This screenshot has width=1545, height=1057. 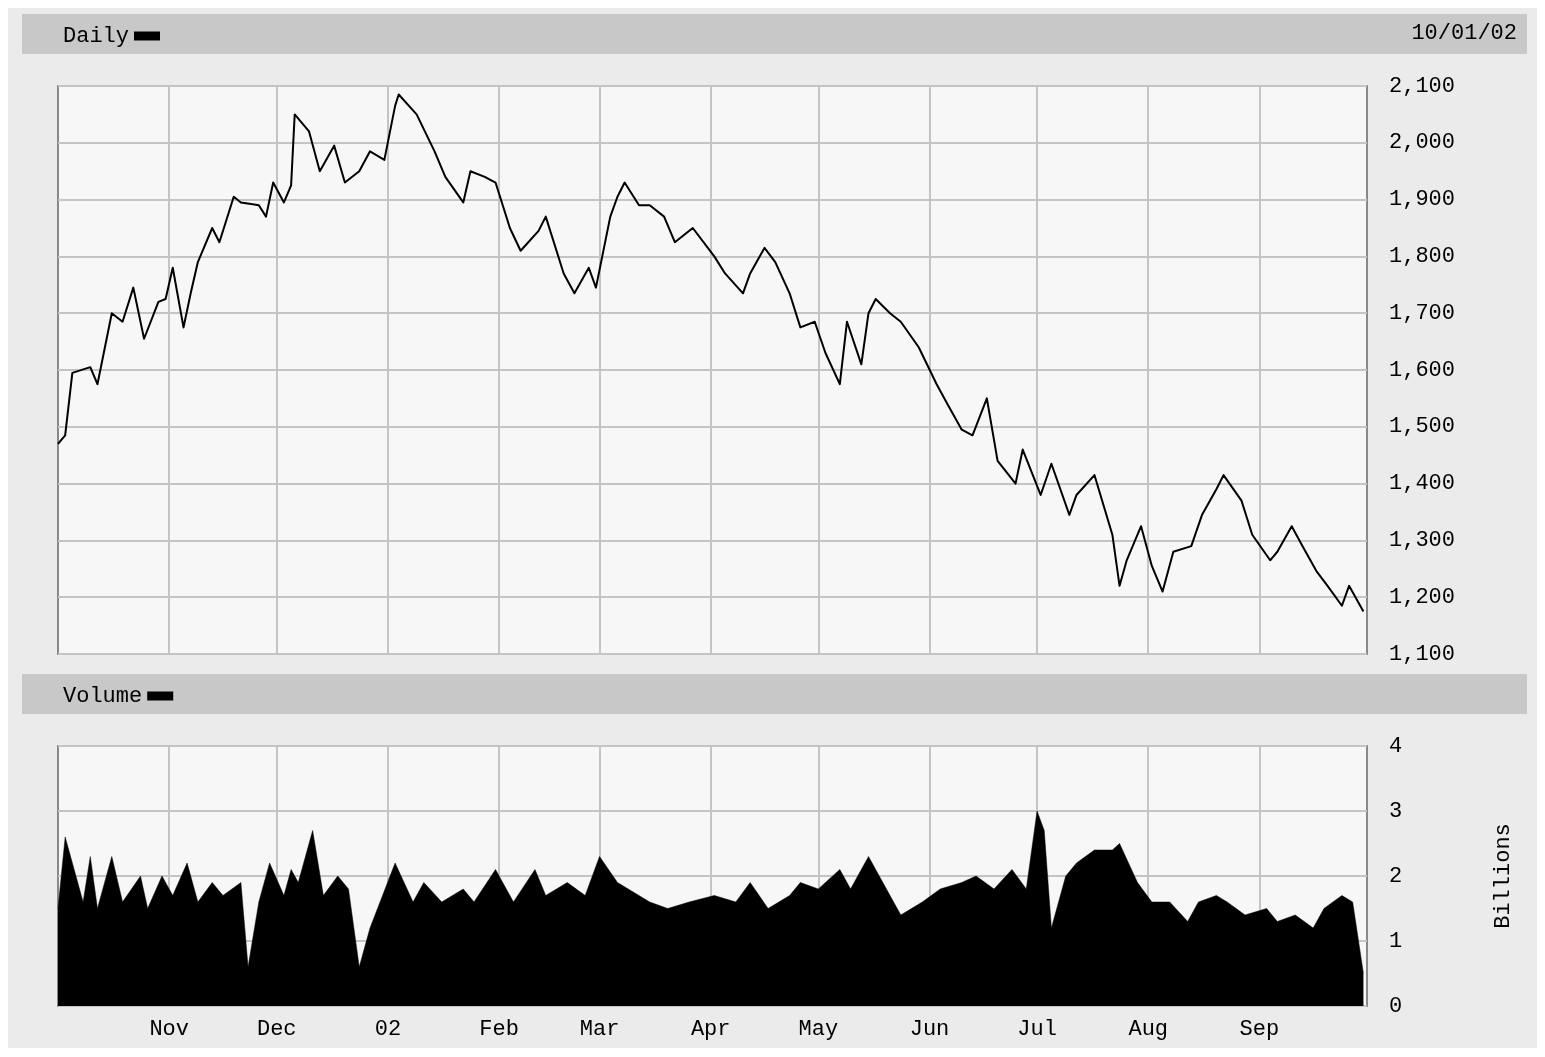 I want to click on x-tick-label: Nov, so click(x=169, y=1029).